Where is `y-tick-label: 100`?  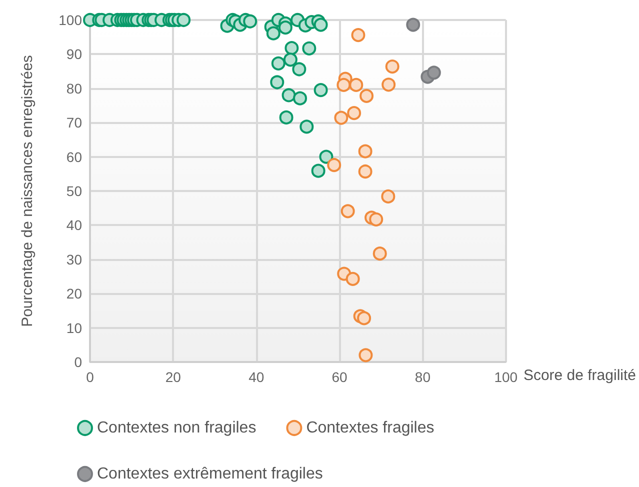
y-tick-label: 100 is located at coordinates (70, 20).